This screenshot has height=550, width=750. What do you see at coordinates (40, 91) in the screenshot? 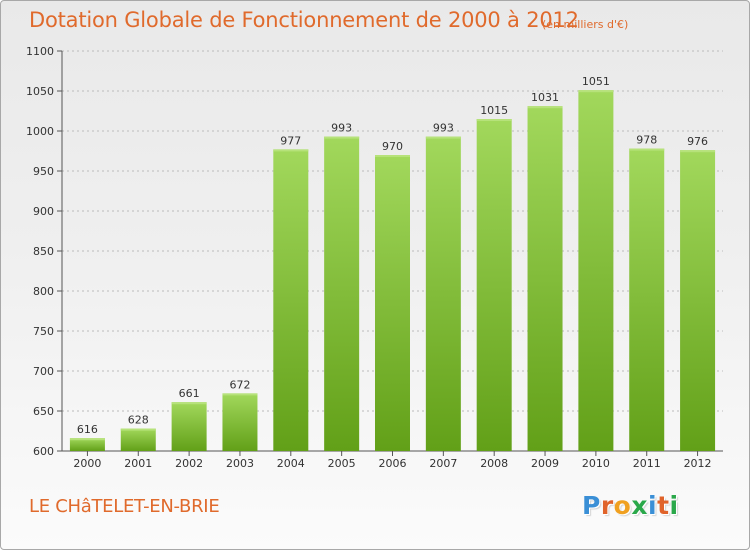
I see `y-tick-label: 1050` at bounding box center [40, 91].